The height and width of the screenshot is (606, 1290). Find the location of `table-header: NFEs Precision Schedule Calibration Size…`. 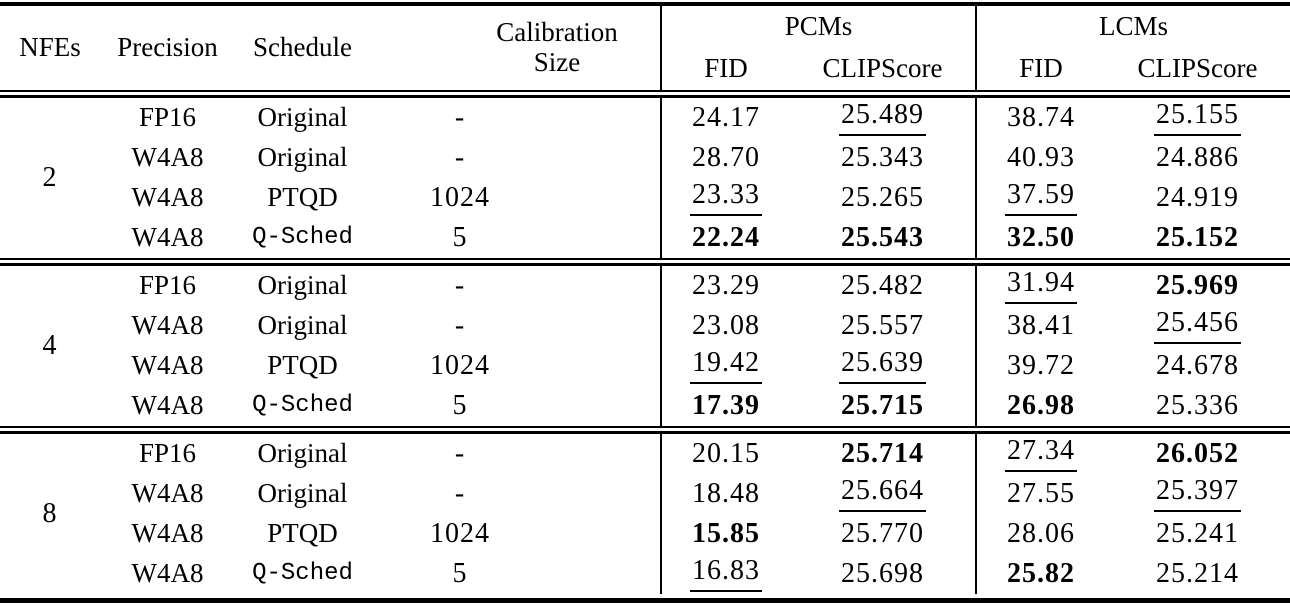

table-header: NFEs Precision Schedule Calibration Size… is located at coordinates (645, 48).